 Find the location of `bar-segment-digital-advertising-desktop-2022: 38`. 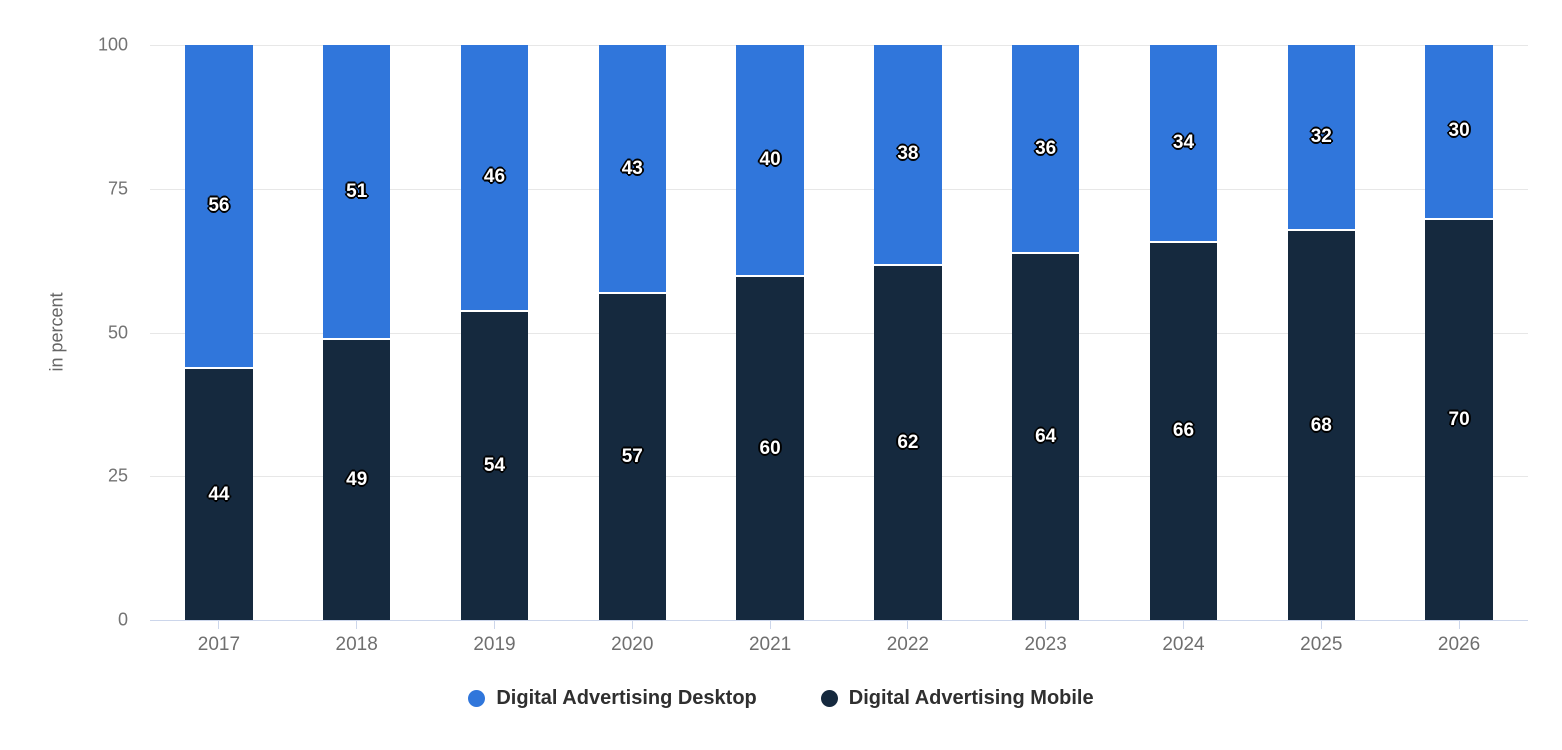

bar-segment-digital-advertising-desktop-2022: 38 is located at coordinates (908, 154).